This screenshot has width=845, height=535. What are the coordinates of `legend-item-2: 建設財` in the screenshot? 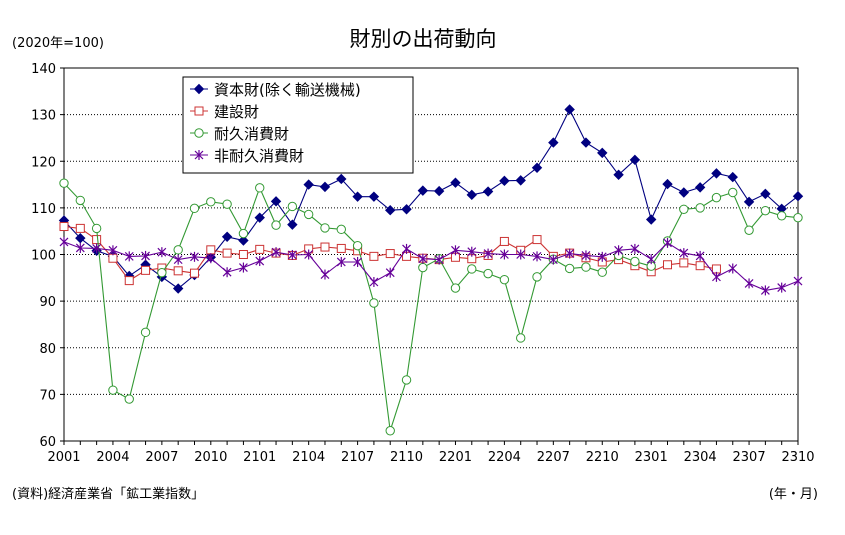 It's located at (224, 112).